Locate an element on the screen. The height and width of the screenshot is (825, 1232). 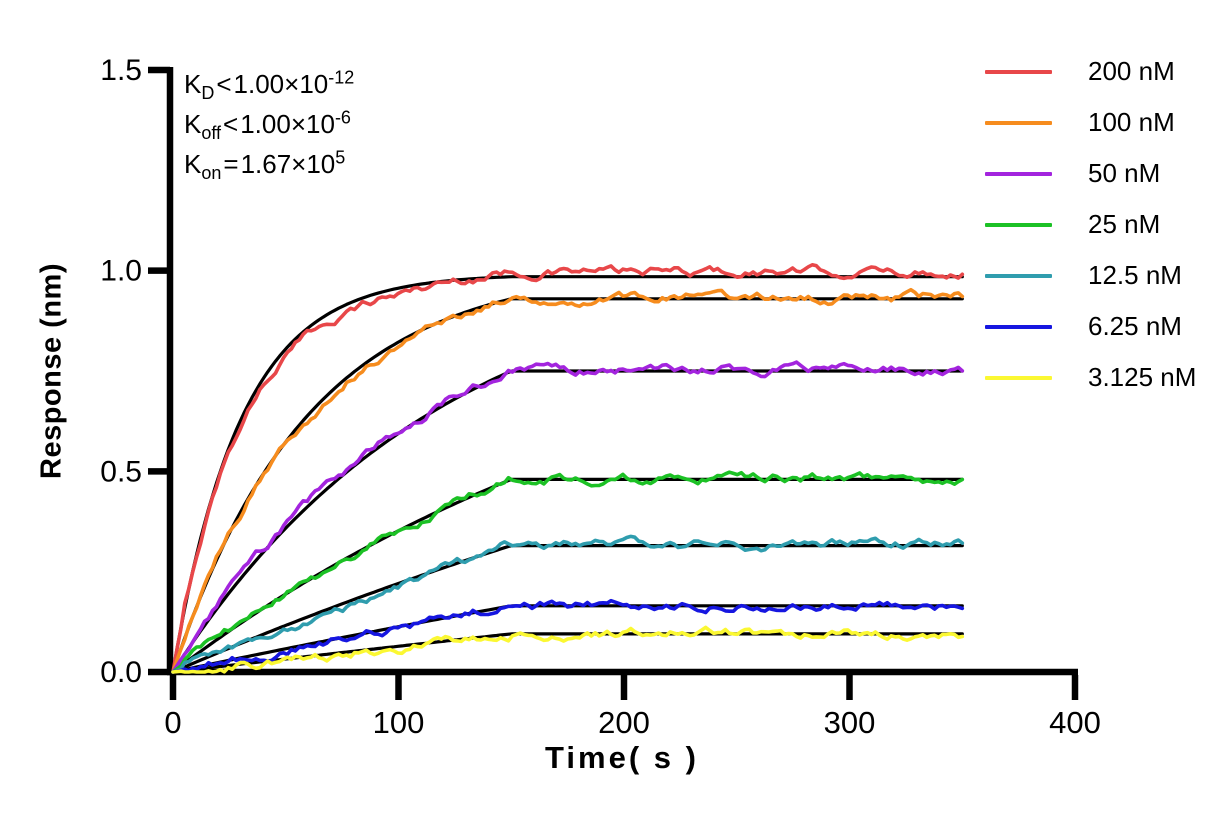
y-tick-label: 0.0 is located at coordinates (121, 672).